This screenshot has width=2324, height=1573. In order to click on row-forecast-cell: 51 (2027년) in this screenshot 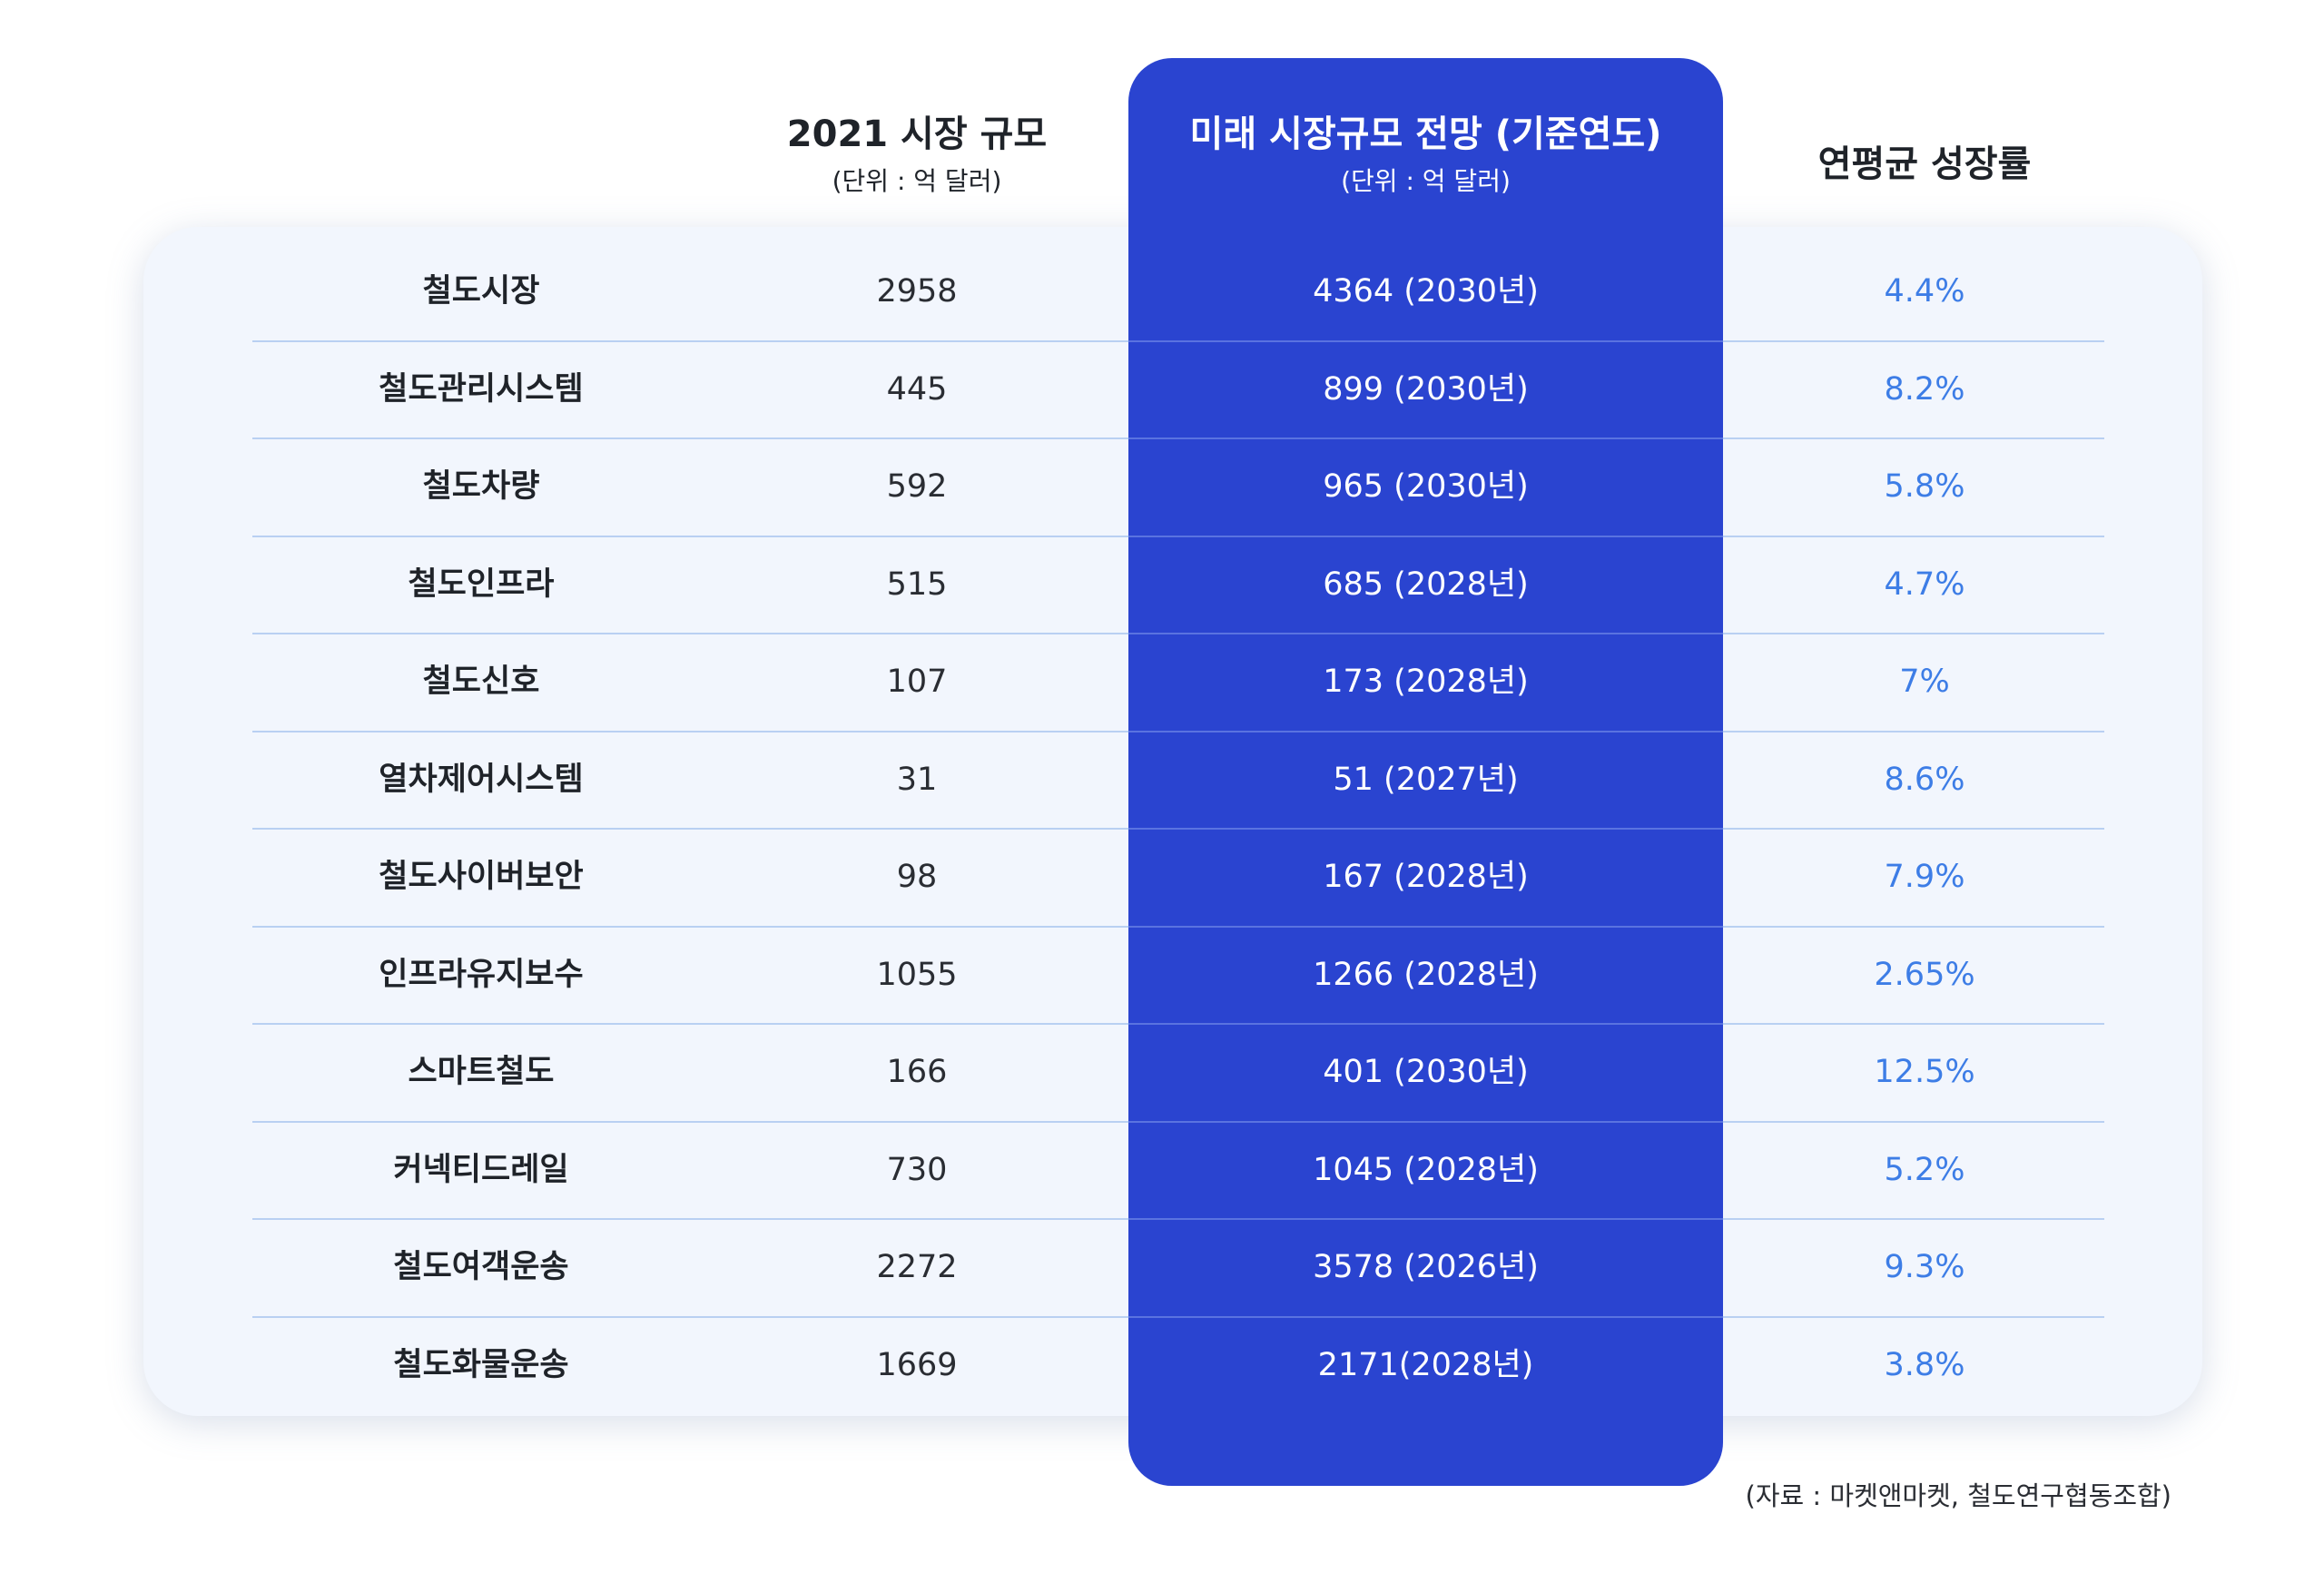, I will do `click(1426, 780)`.